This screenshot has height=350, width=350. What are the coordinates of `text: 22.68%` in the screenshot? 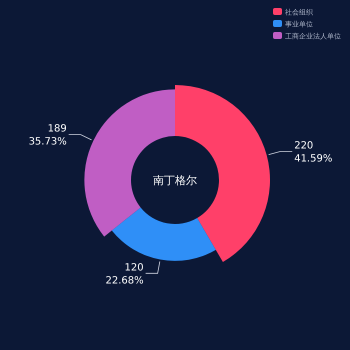 It's located at (124, 280).